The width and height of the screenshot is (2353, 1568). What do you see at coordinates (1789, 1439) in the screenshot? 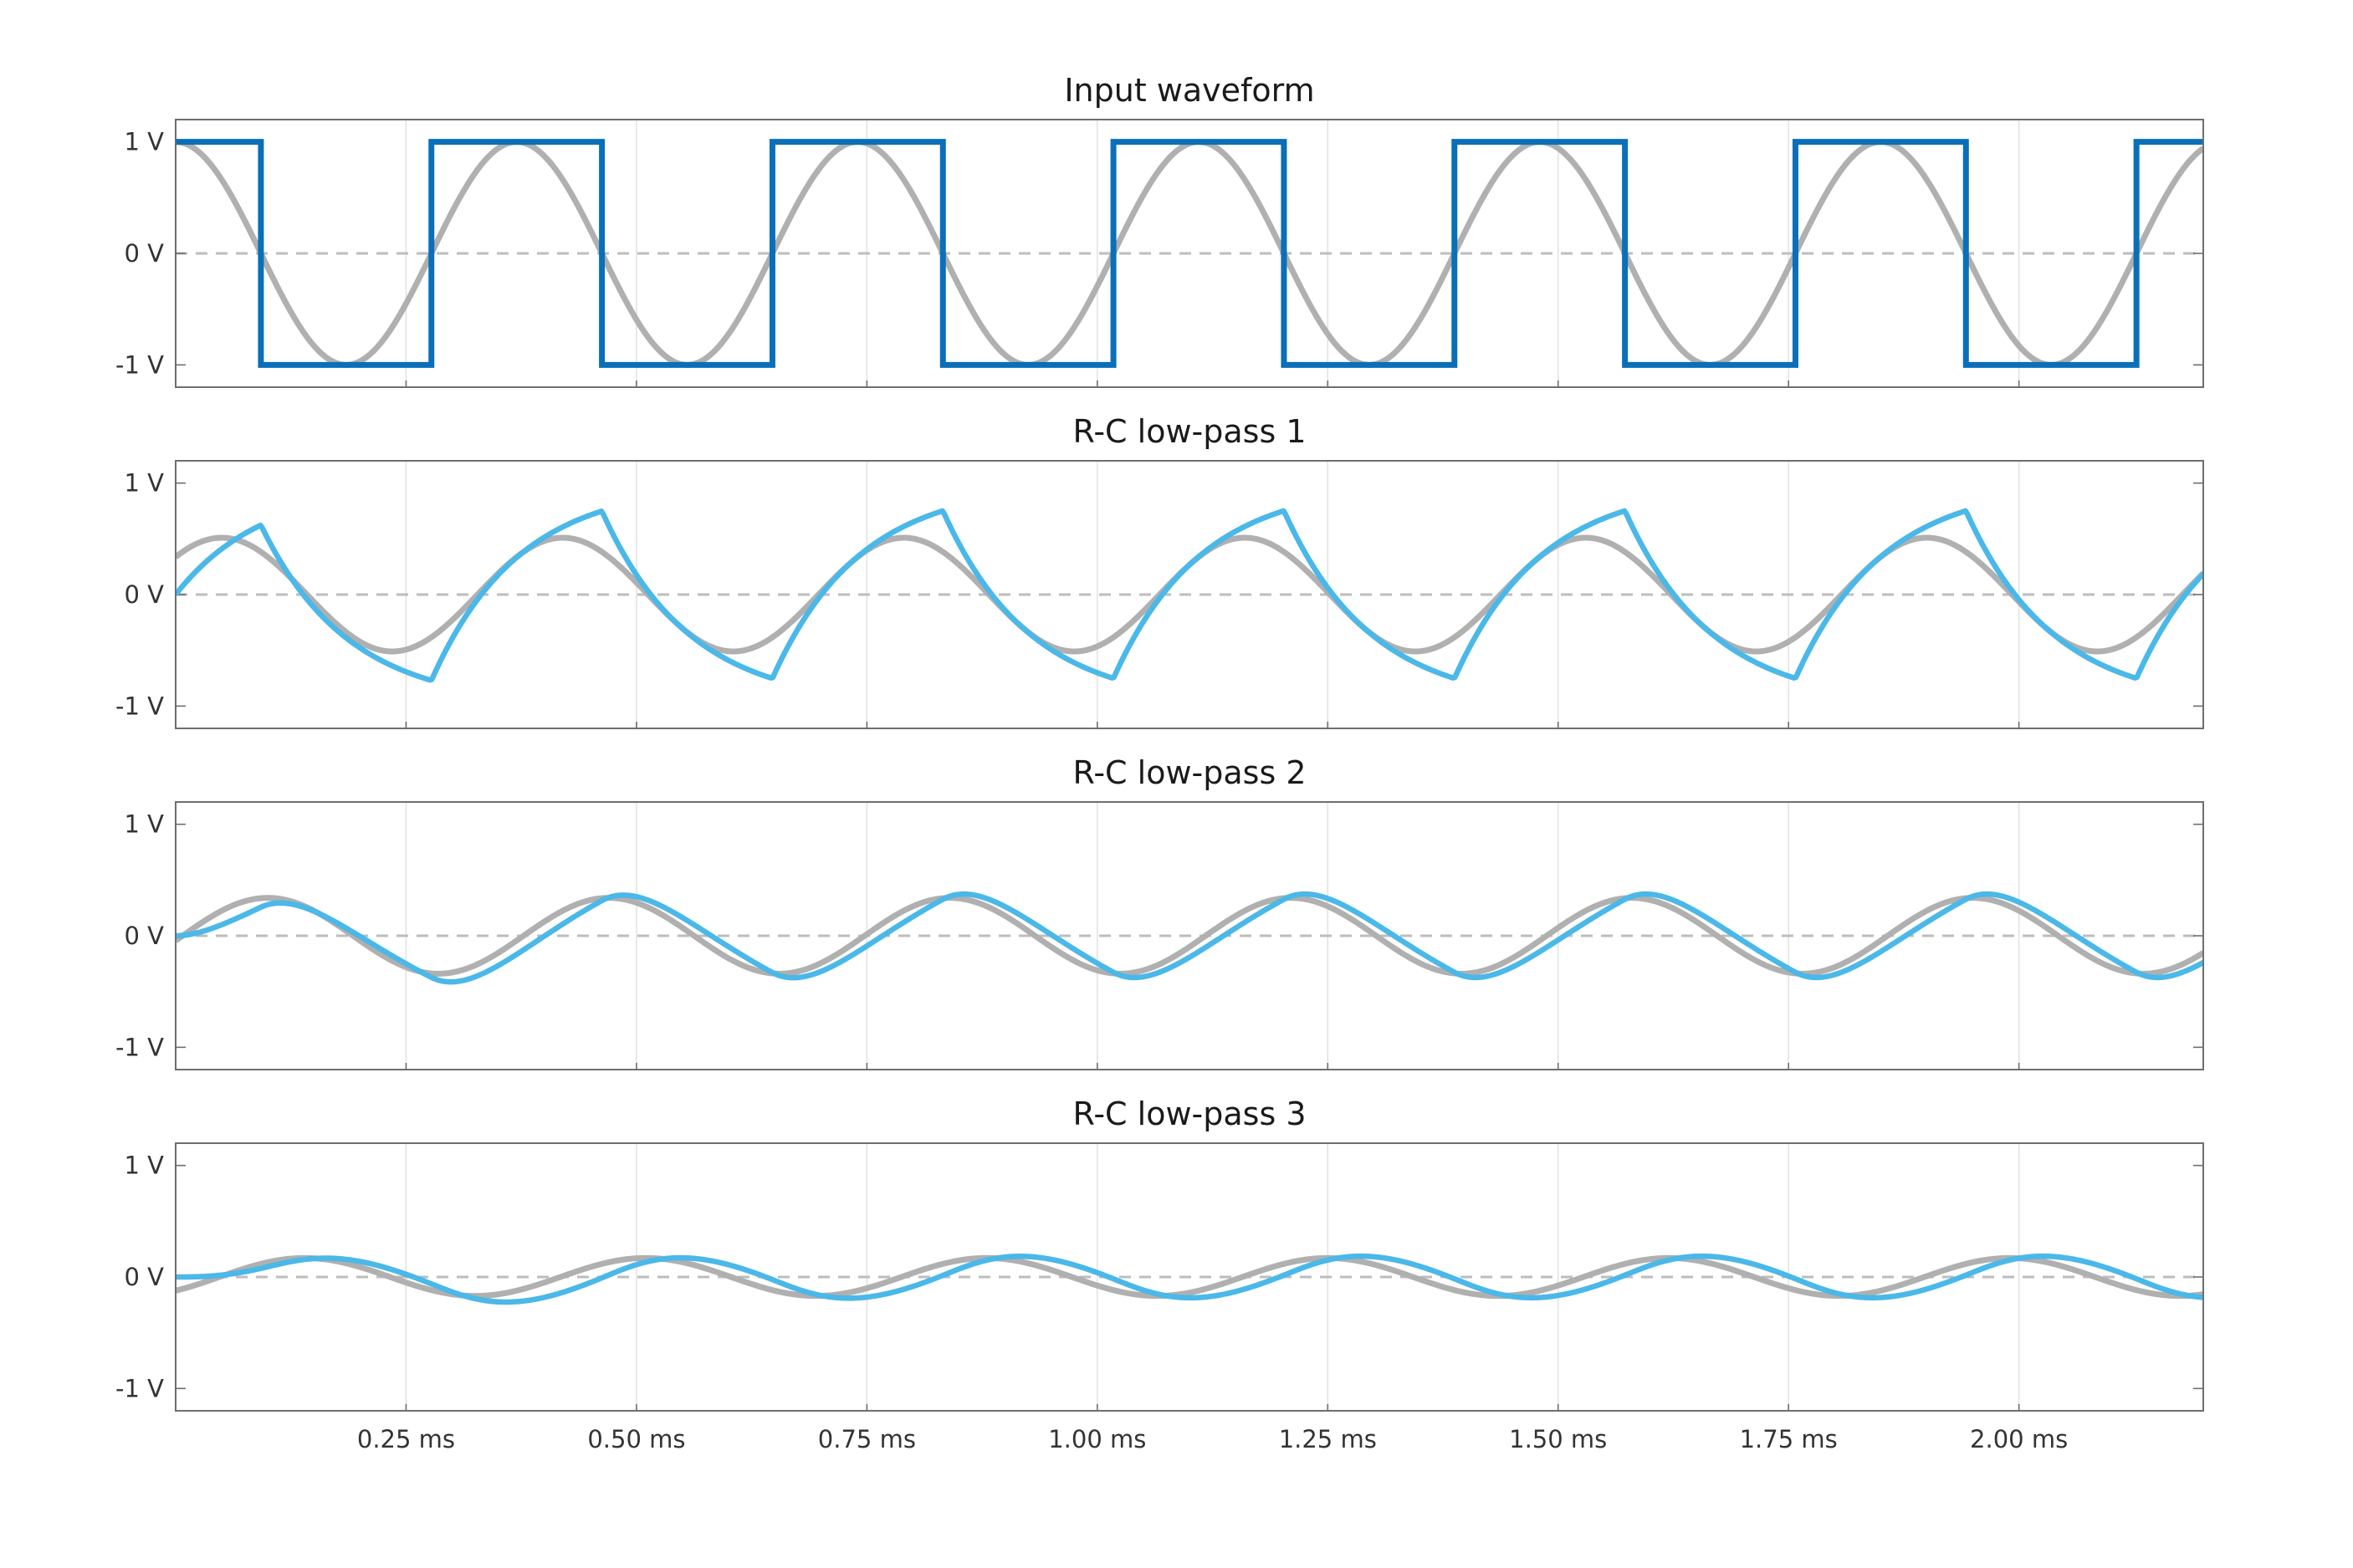
I see `x-tick-label: 1.75 ms` at bounding box center [1789, 1439].